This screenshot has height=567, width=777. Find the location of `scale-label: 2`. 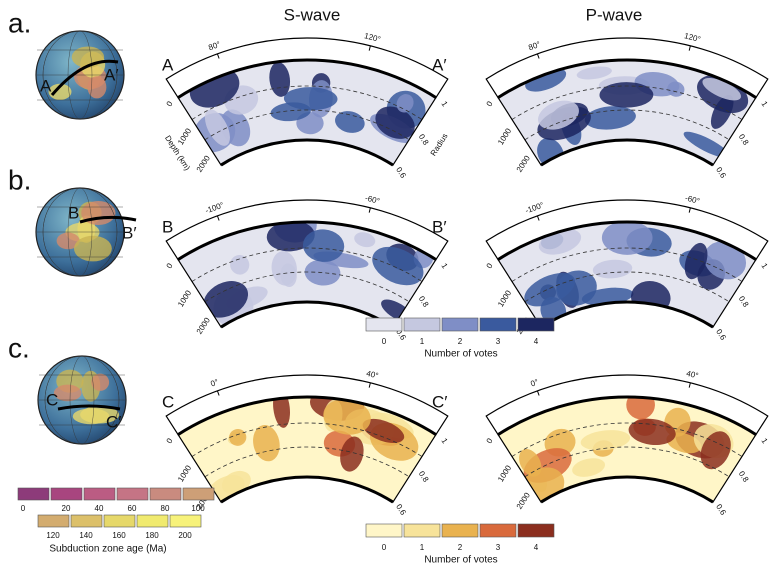

scale-label: 2 is located at coordinates (460, 547).